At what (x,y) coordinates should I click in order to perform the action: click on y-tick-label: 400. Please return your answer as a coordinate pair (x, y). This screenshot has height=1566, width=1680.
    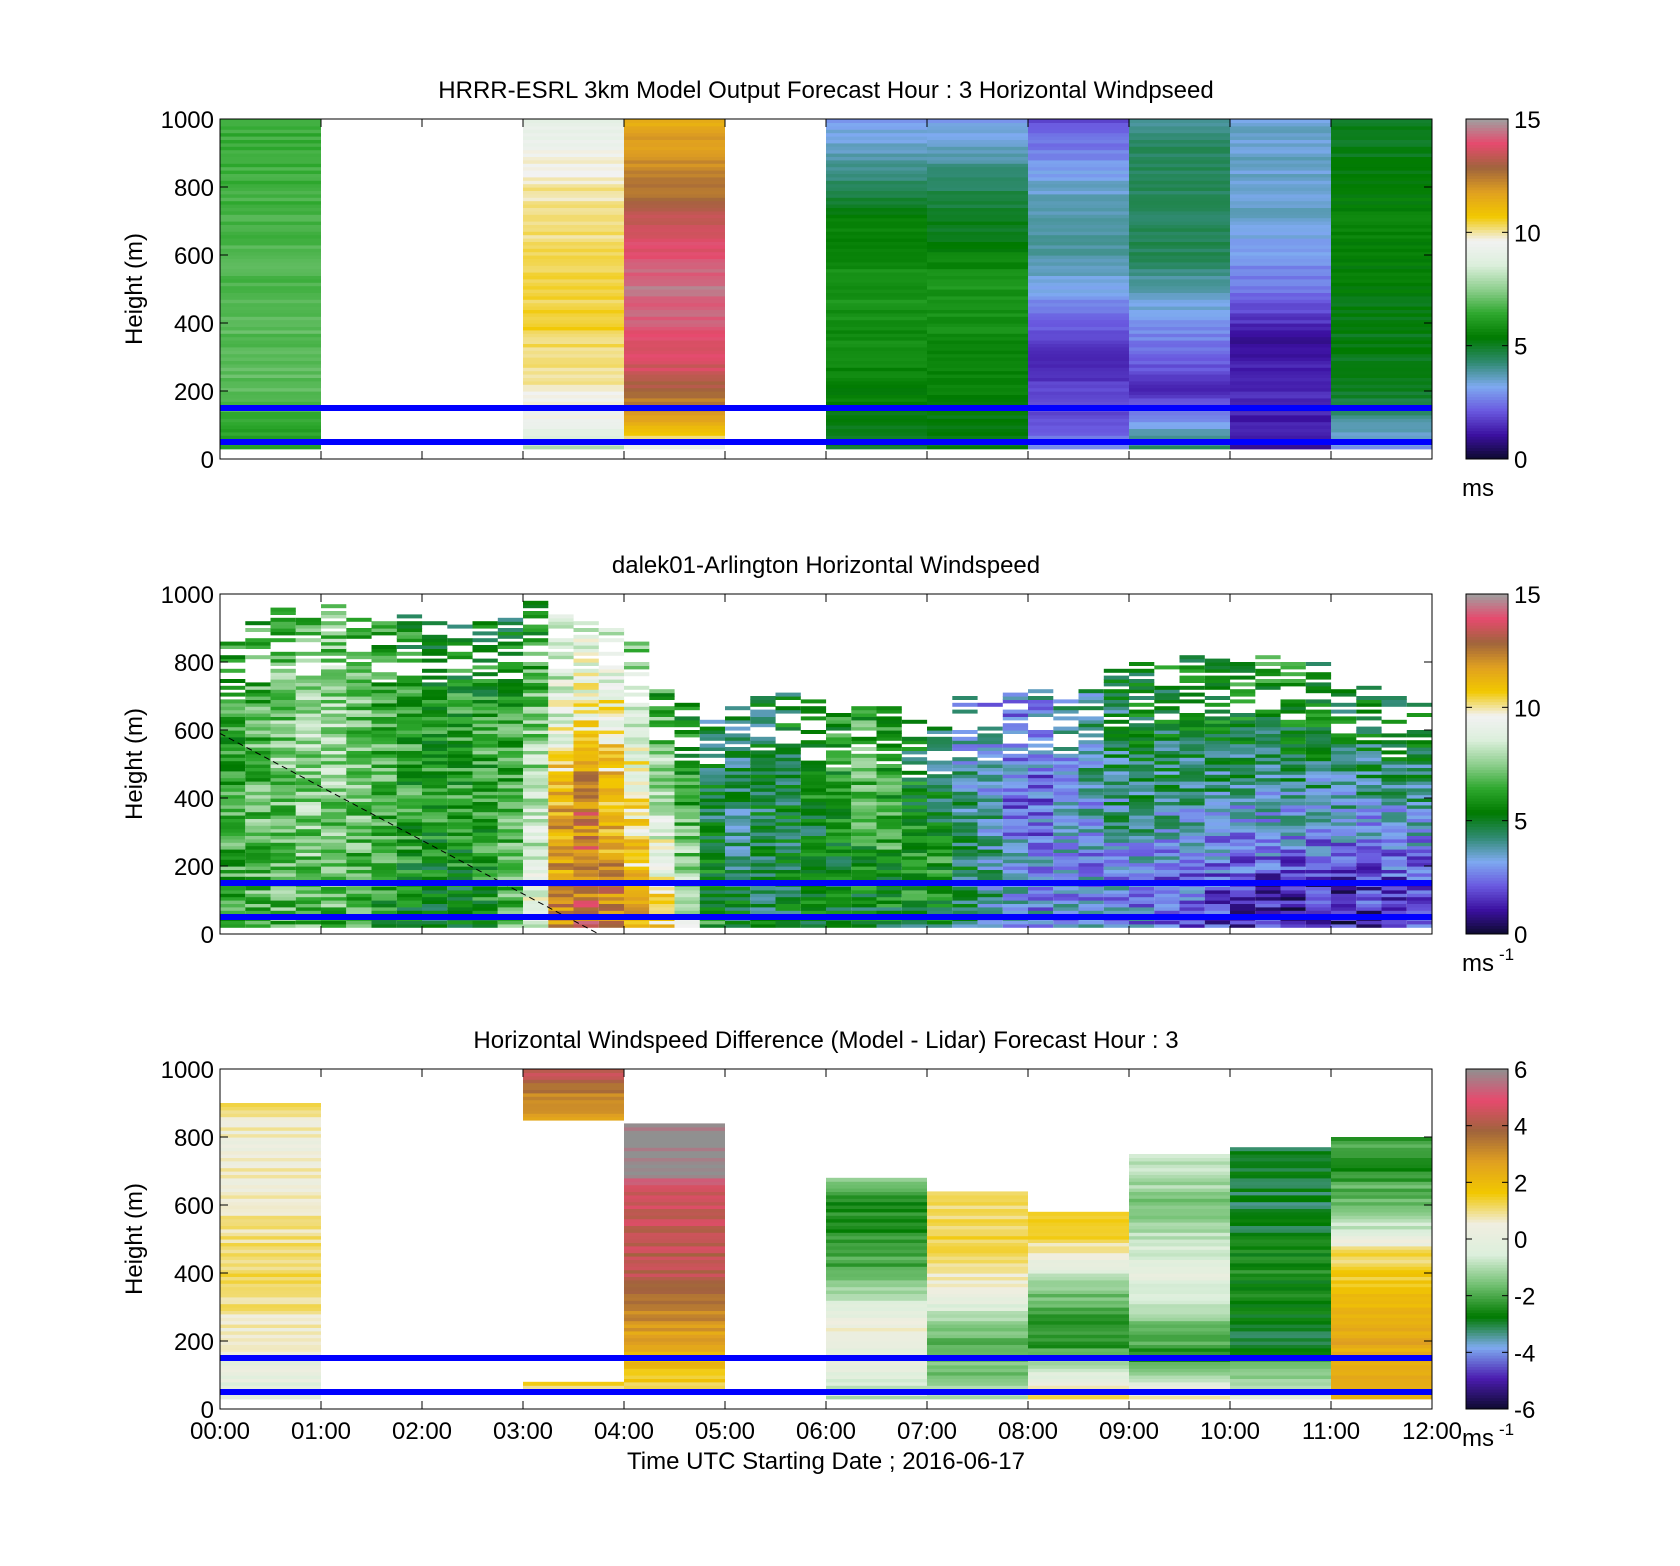
    Looking at the image, I should click on (194, 799).